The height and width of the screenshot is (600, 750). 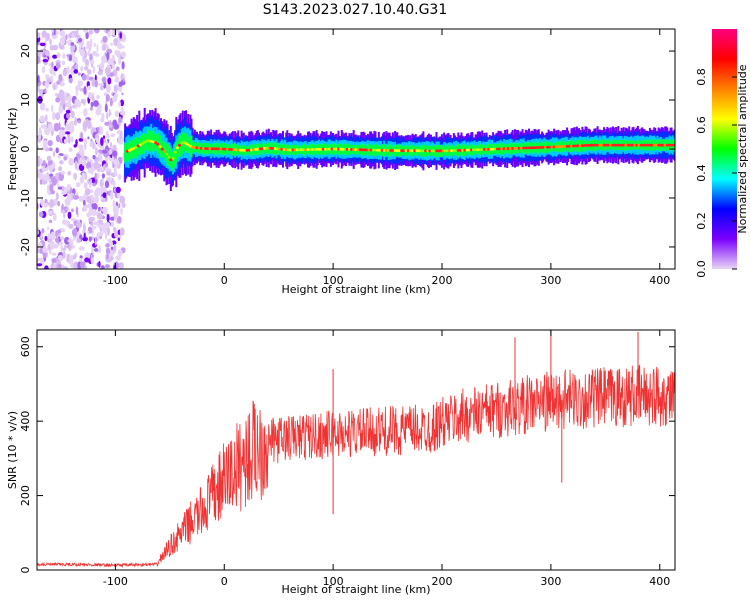 I want to click on colorbar-tick-label: 0.8, so click(x=701, y=77).